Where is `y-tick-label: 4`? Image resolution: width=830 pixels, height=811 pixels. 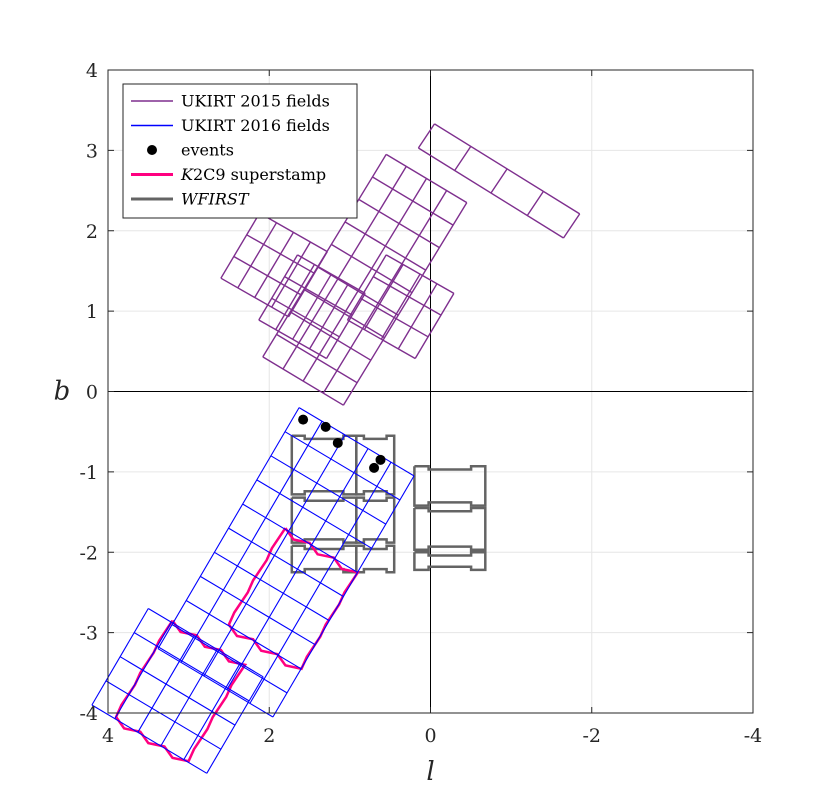
y-tick-label: 4 is located at coordinates (92, 71).